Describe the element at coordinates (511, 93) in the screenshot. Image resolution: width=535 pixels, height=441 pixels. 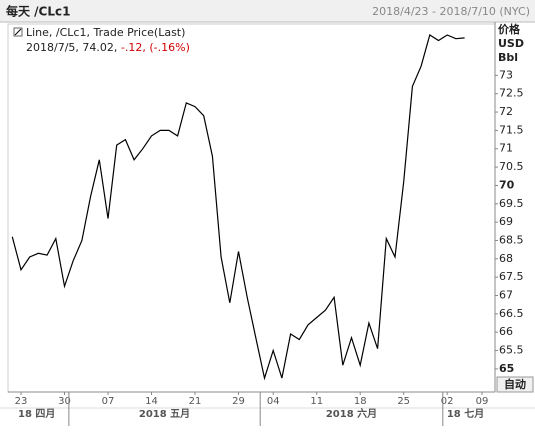
I see `y-tick-label: 72.5` at that location.